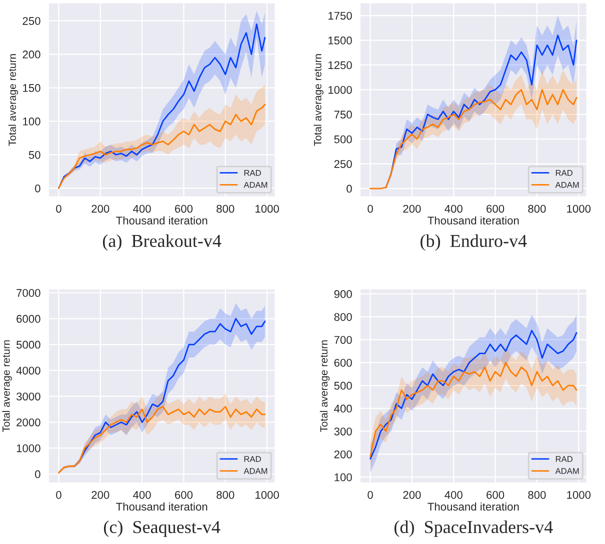  What do you see at coordinates (343, 432) in the screenshot?
I see `y-tick-label: 300` at bounding box center [343, 432].